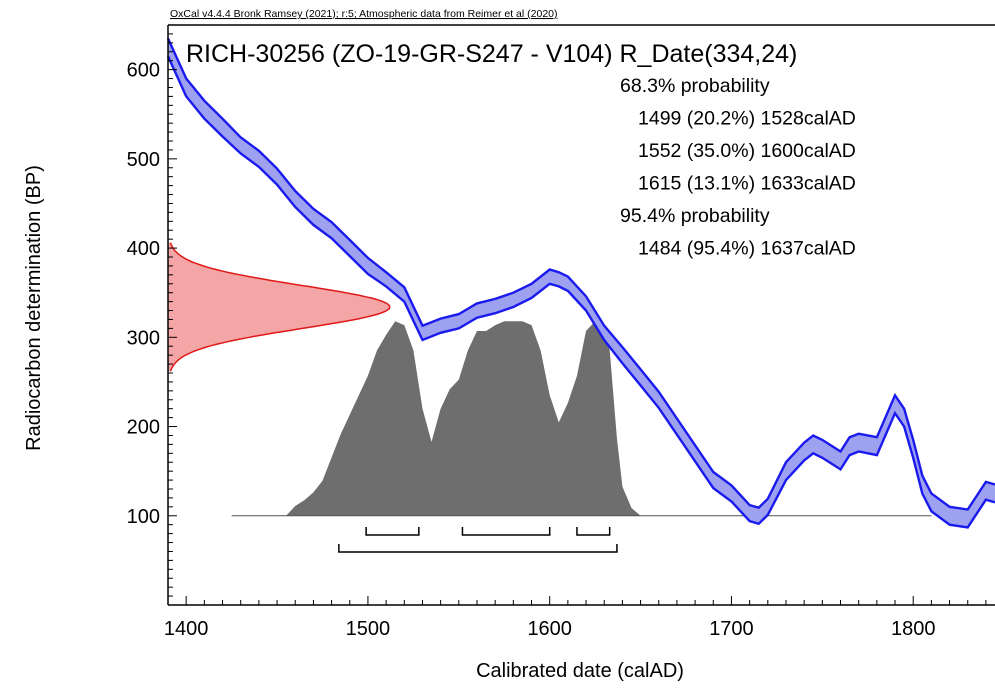 The height and width of the screenshot is (695, 995). What do you see at coordinates (695, 216) in the screenshot?
I see `probability-heading: 95.4% probability` at bounding box center [695, 216].